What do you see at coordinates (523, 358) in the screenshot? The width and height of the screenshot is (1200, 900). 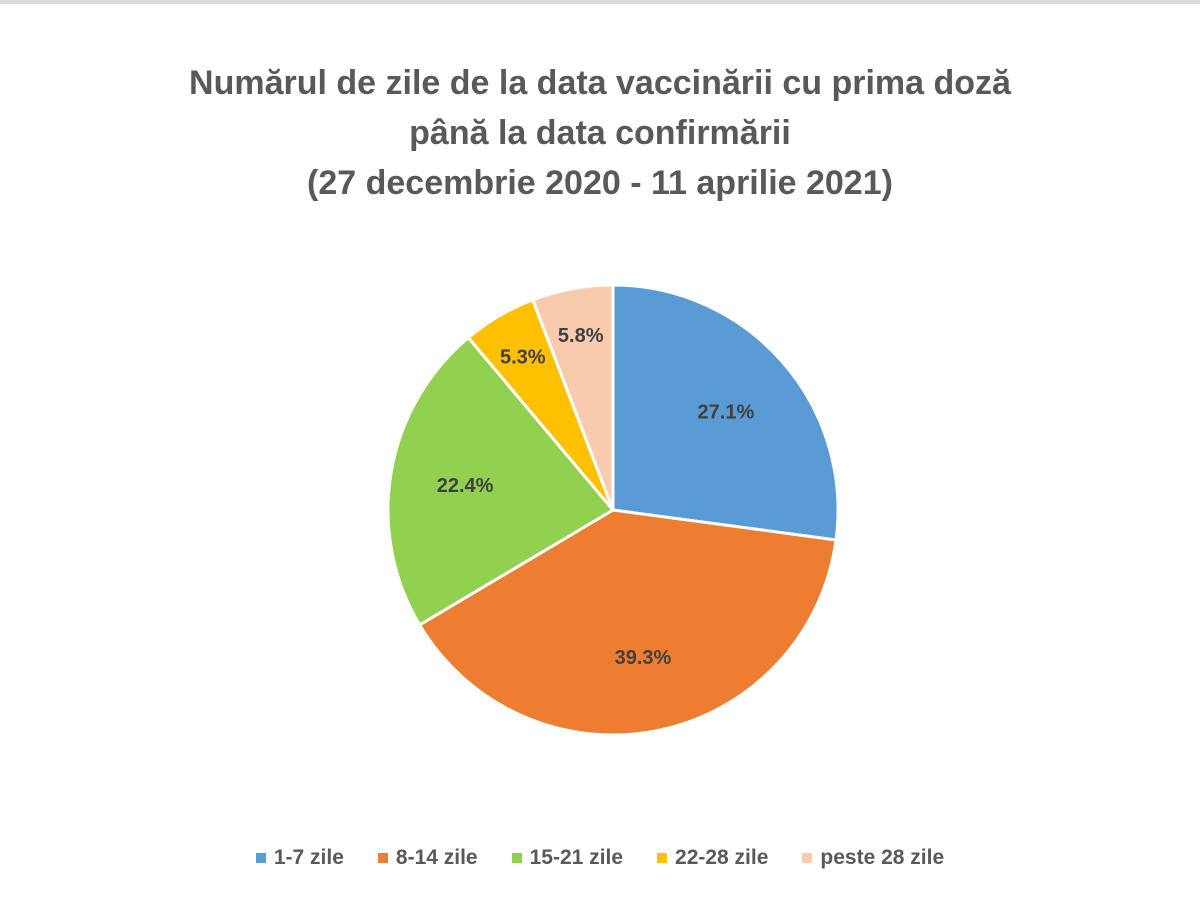 I see `data-label-22-28-zile: 5.3%` at bounding box center [523, 358].